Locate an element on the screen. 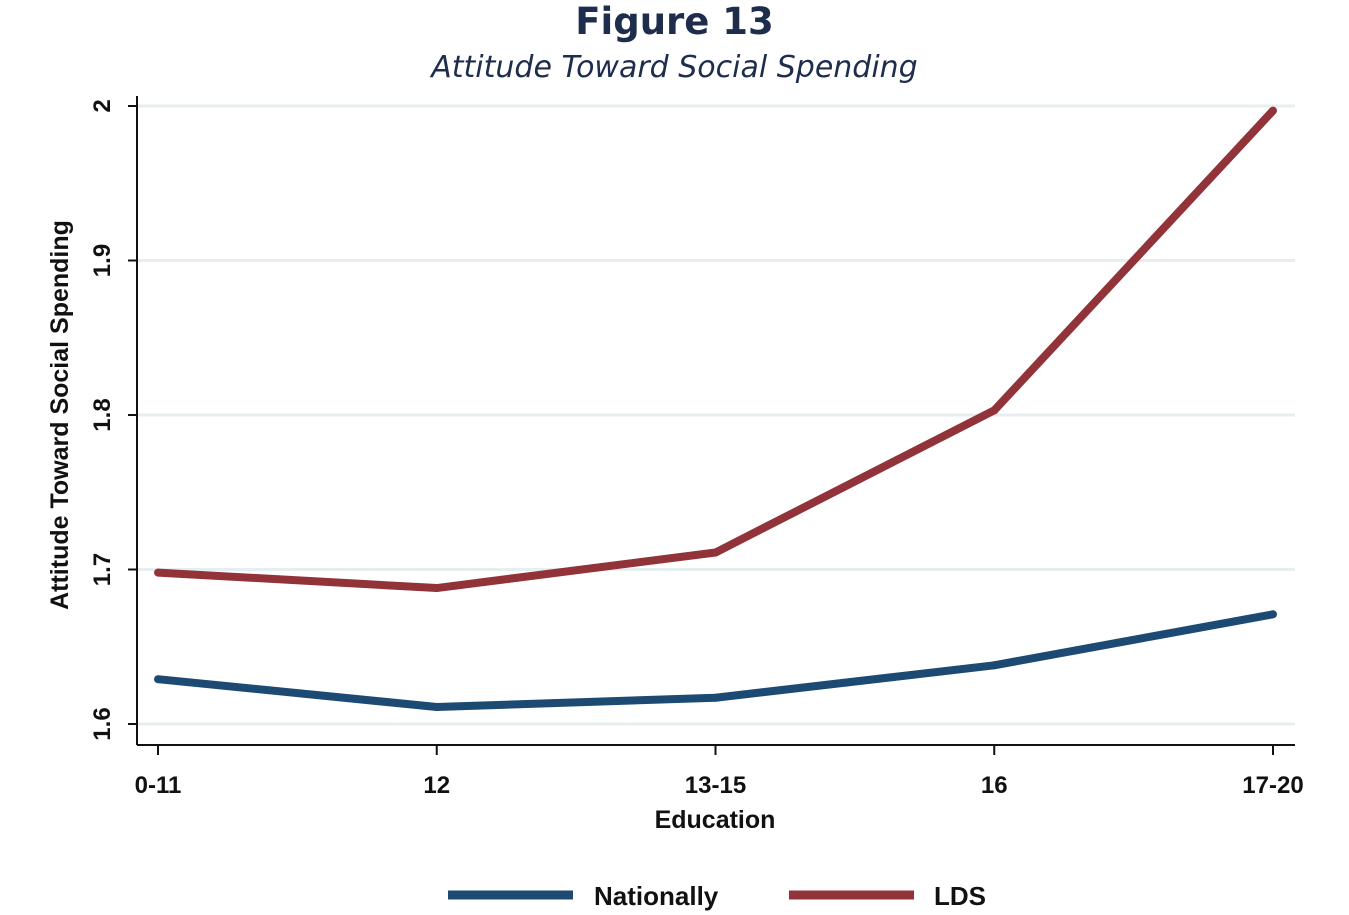  figure-subtitle: Attitude Toward Social Spending is located at coordinates (674, 67).